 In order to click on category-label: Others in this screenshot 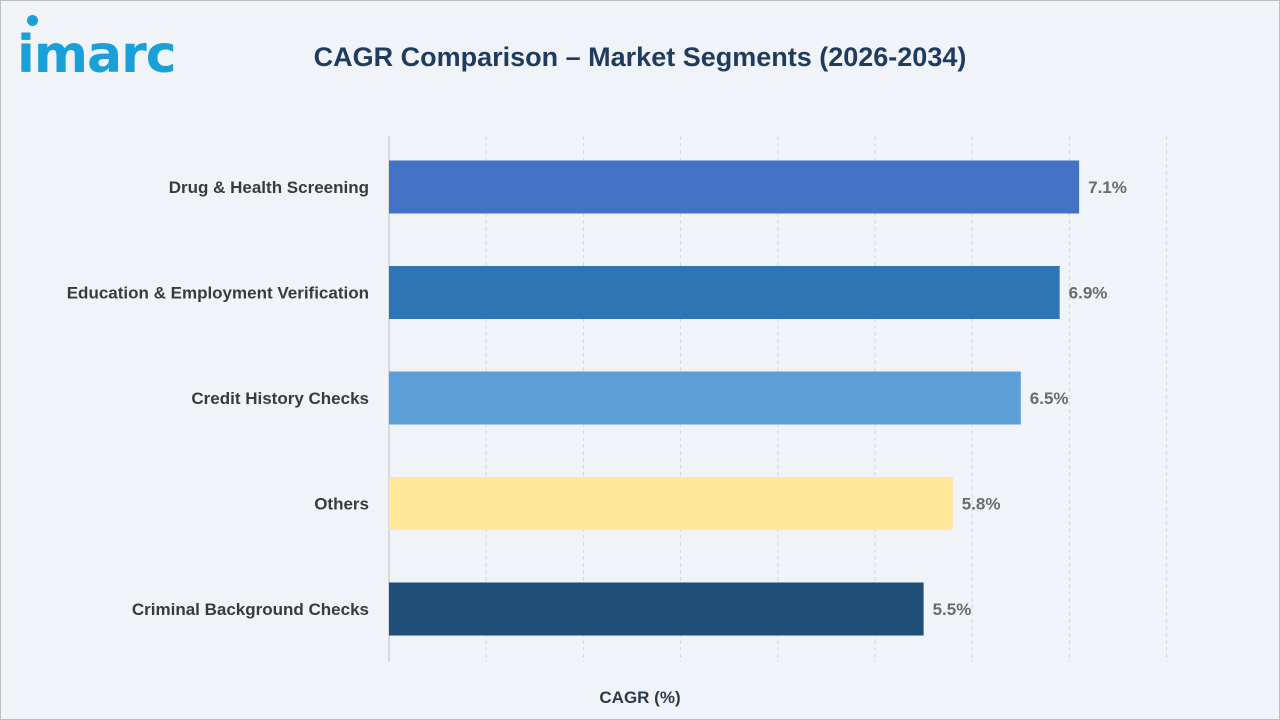, I will do `click(341, 504)`.